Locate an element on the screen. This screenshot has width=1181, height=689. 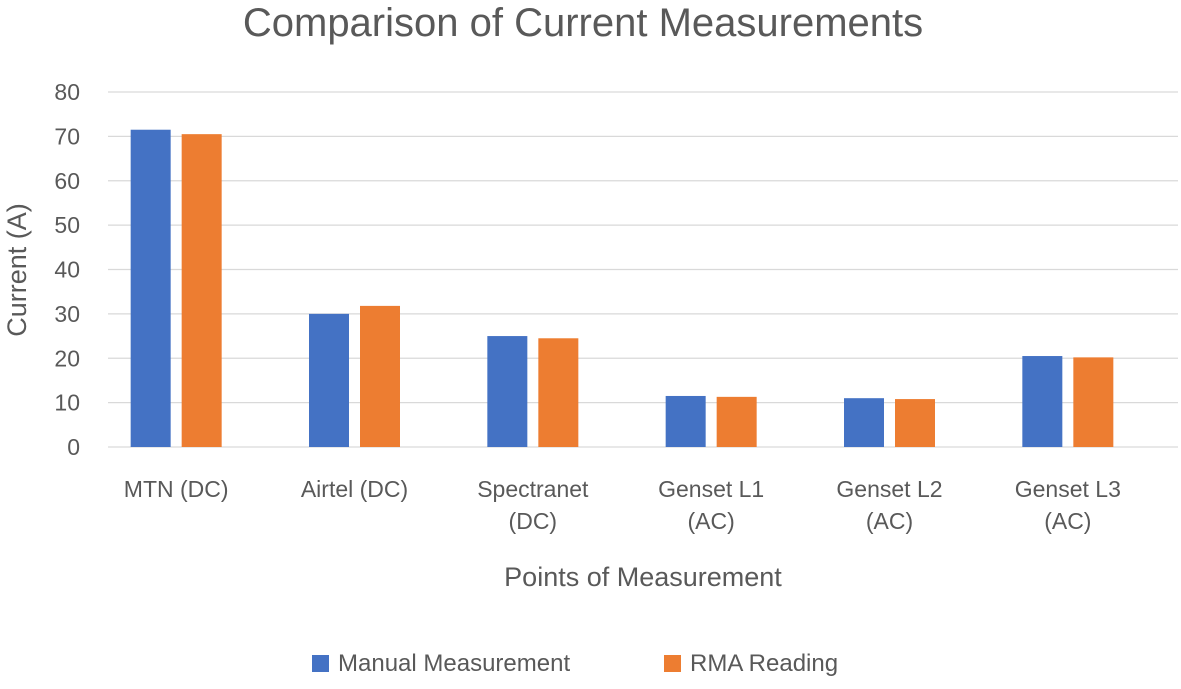
legend-label: Manual Measurement is located at coordinates (454, 663).